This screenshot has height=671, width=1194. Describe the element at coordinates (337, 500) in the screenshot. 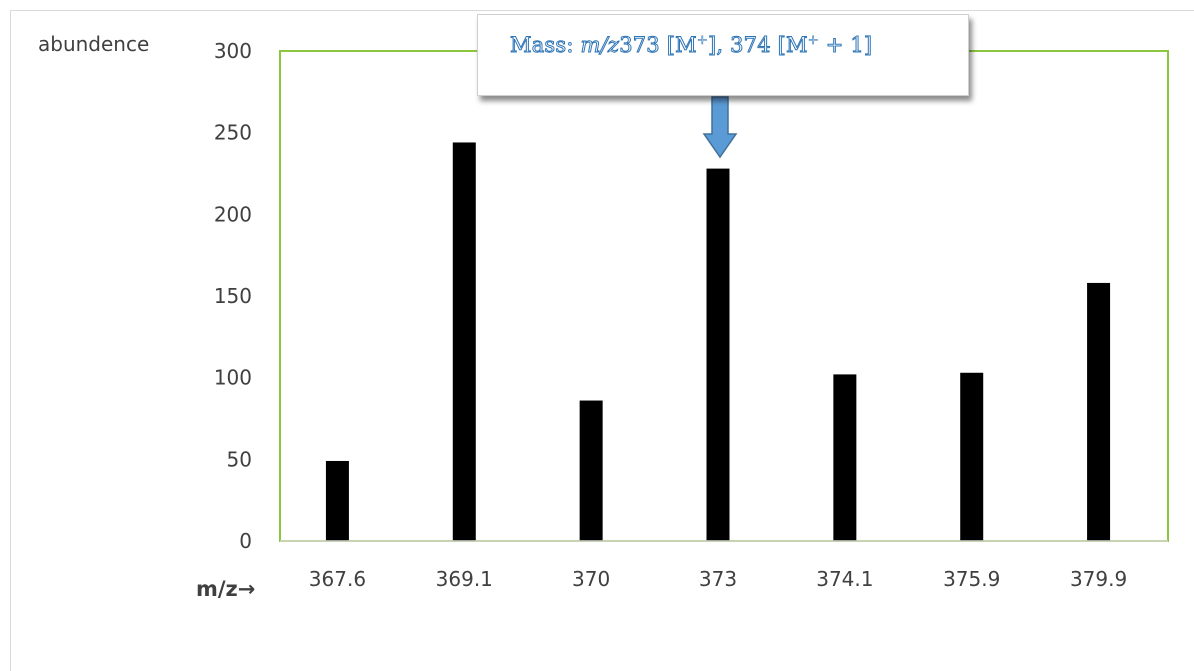

I see `bar-367.6` at that location.